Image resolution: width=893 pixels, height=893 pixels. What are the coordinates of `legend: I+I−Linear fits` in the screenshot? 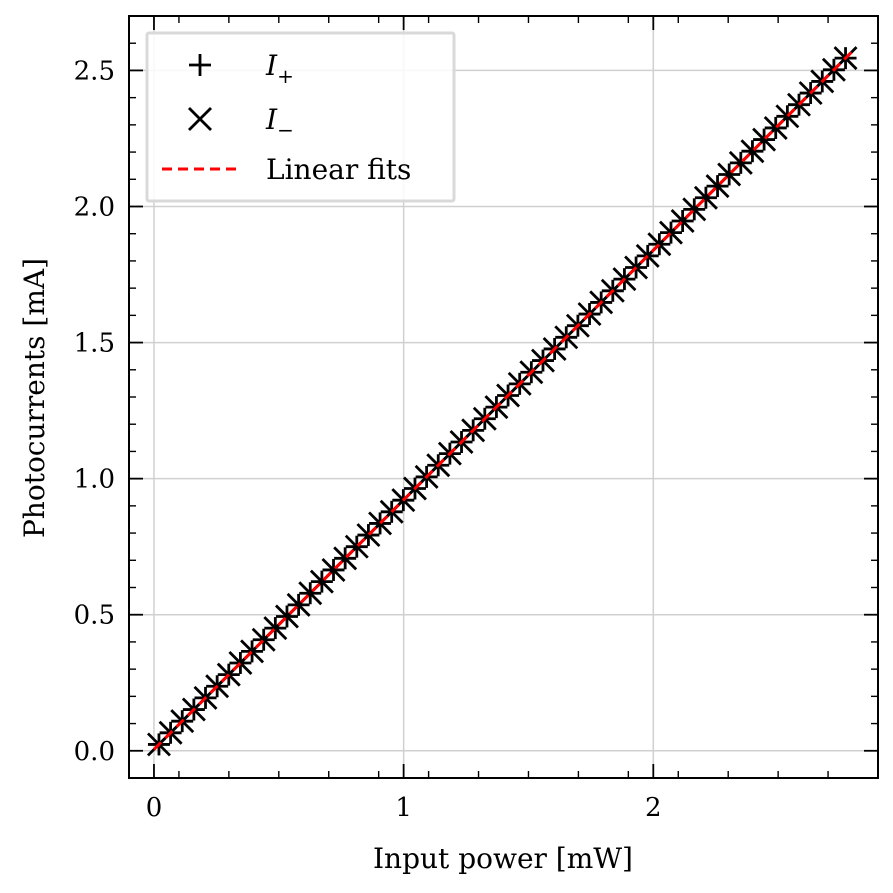 It's located at (300, 117).